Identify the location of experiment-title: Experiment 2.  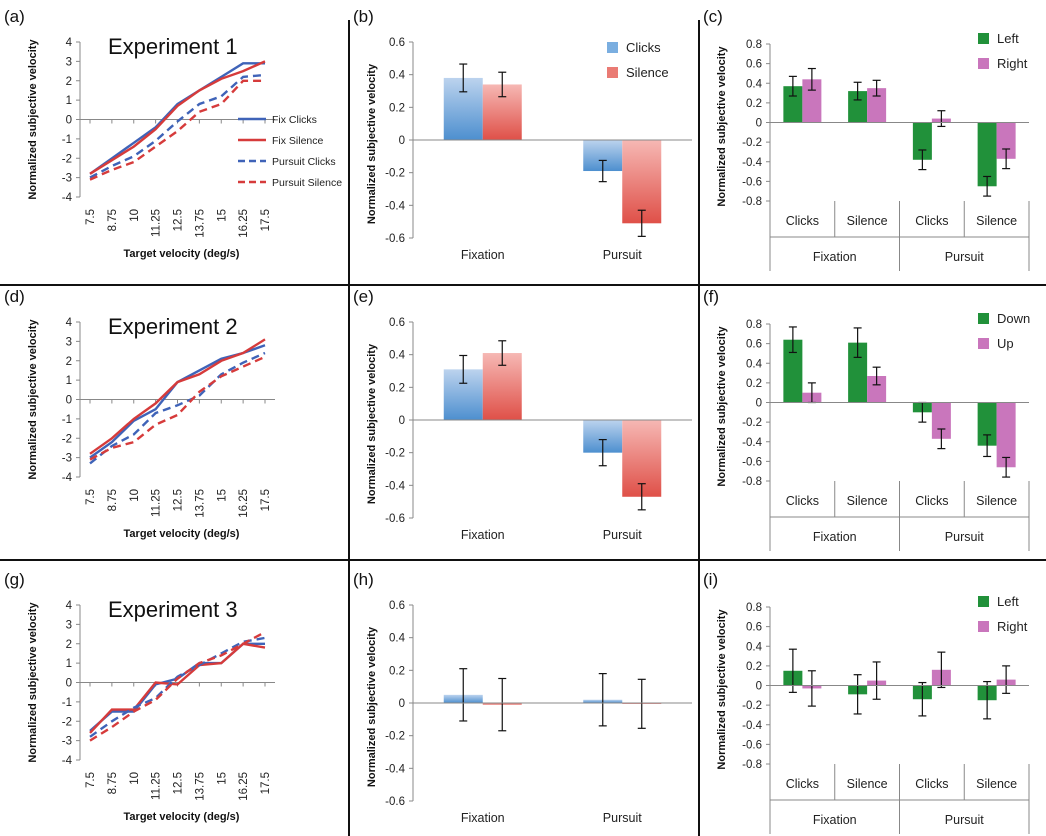
(173, 326).